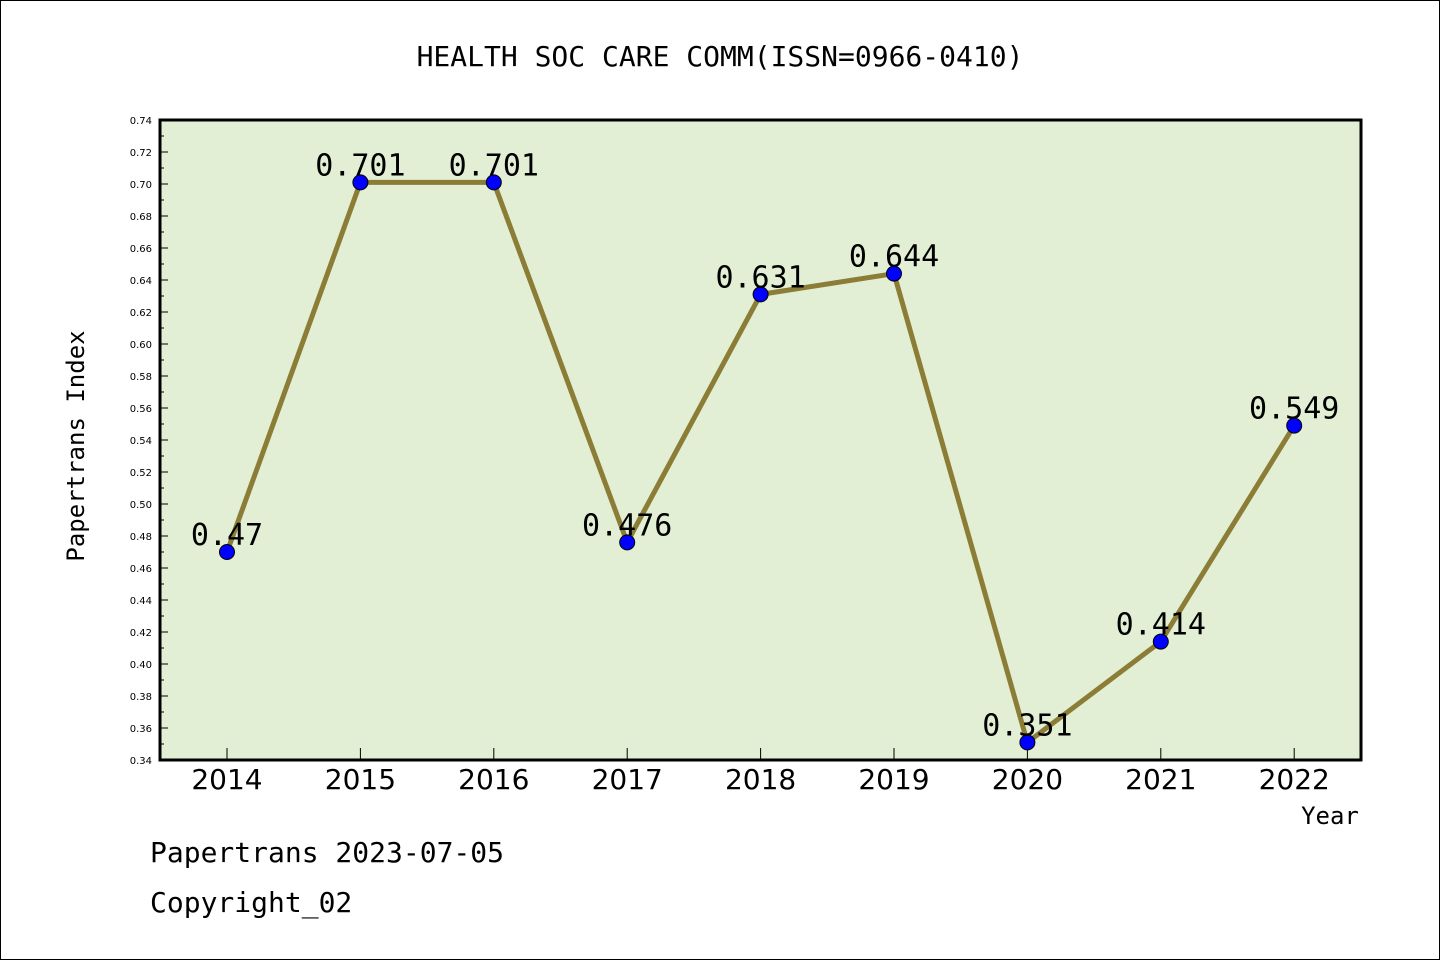 This screenshot has height=960, width=1440. I want to click on data-label: 0.644, so click(894, 257).